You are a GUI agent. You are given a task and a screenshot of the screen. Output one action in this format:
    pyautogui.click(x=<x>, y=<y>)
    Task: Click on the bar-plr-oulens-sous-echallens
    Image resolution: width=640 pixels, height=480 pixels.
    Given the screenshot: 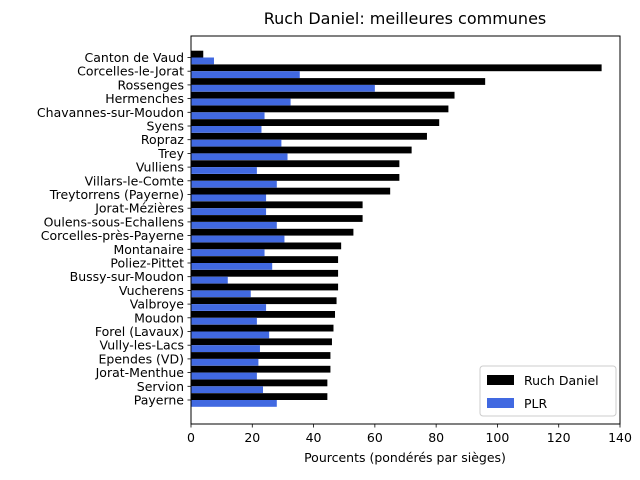 What is the action you would take?
    pyautogui.click(x=234, y=225)
    